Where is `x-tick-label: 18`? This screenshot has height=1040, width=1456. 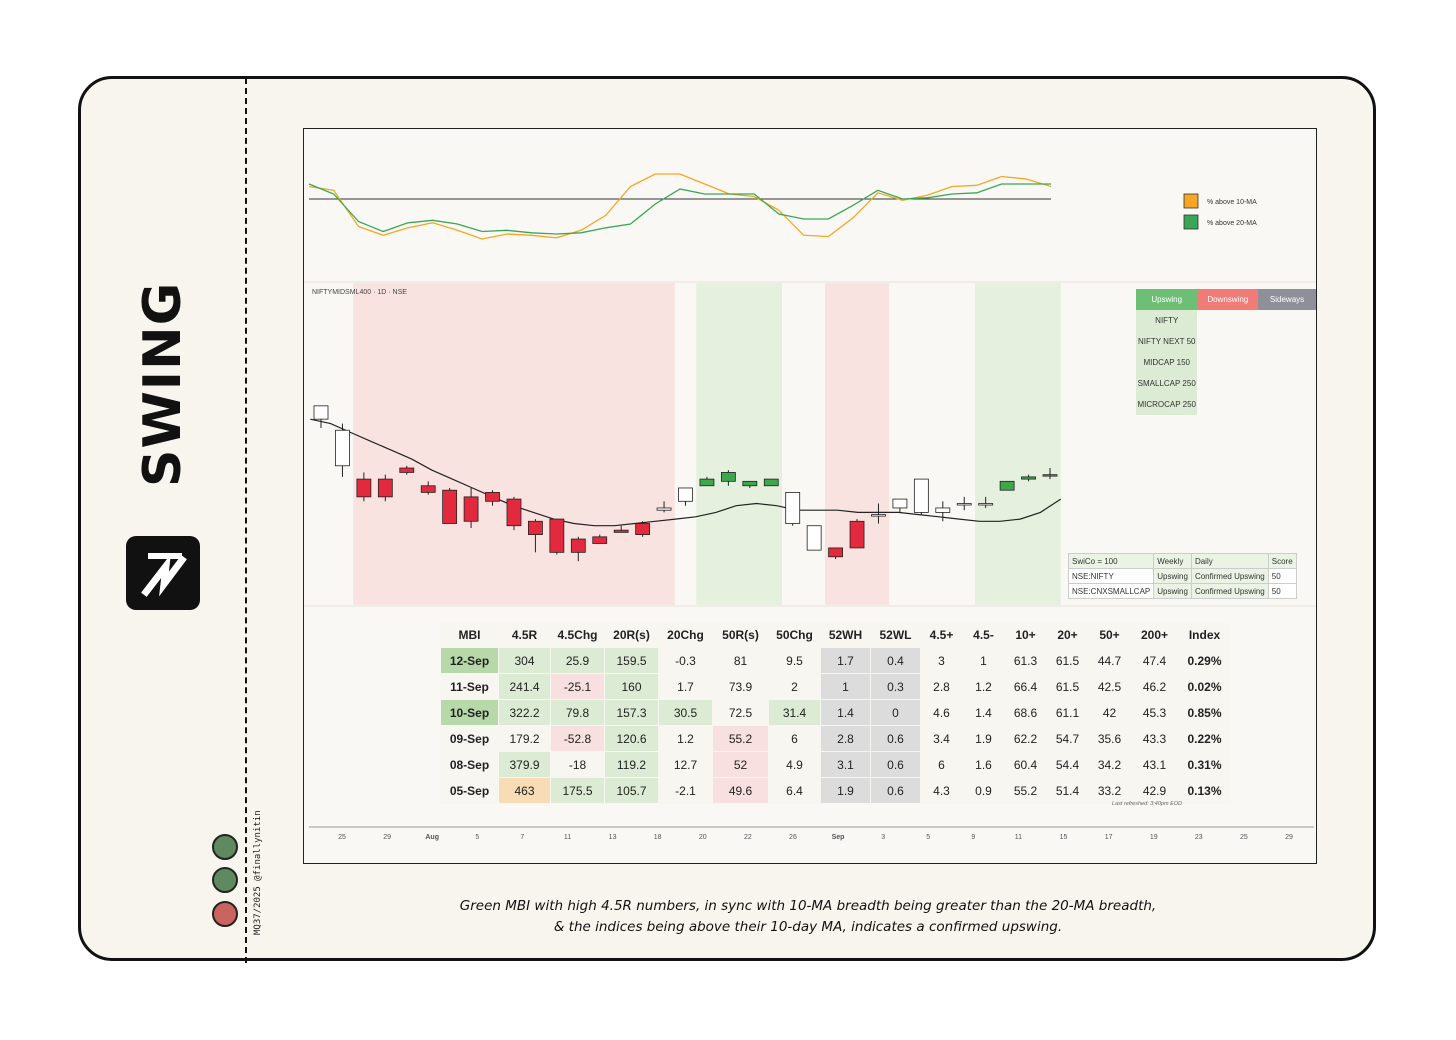
x-tick-label: 18 is located at coordinates (658, 837).